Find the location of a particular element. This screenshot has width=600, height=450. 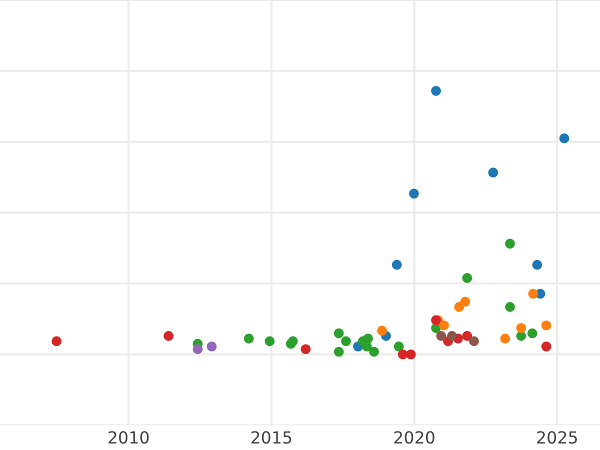

x-tick-label: 2015 is located at coordinates (271, 437).